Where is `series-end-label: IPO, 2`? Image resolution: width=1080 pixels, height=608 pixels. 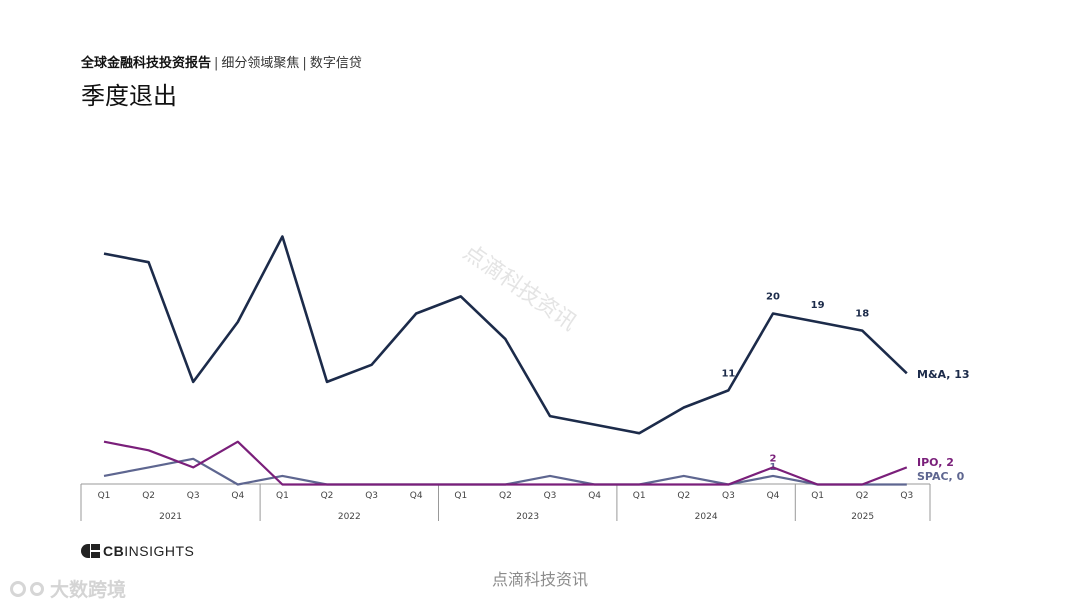 series-end-label: IPO, 2 is located at coordinates (935, 462).